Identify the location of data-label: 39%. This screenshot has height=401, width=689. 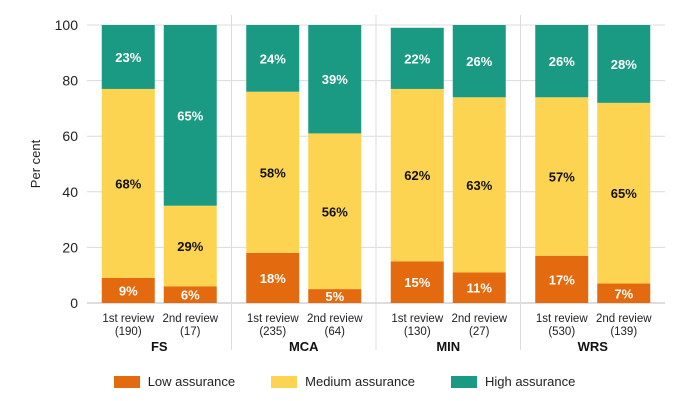
(335, 79).